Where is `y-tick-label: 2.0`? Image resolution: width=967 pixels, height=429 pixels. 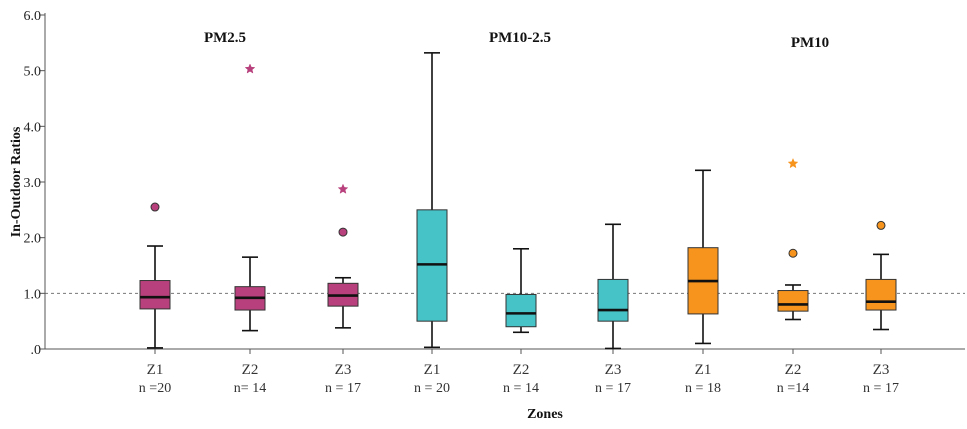 y-tick-label: 2.0 is located at coordinates (33, 239).